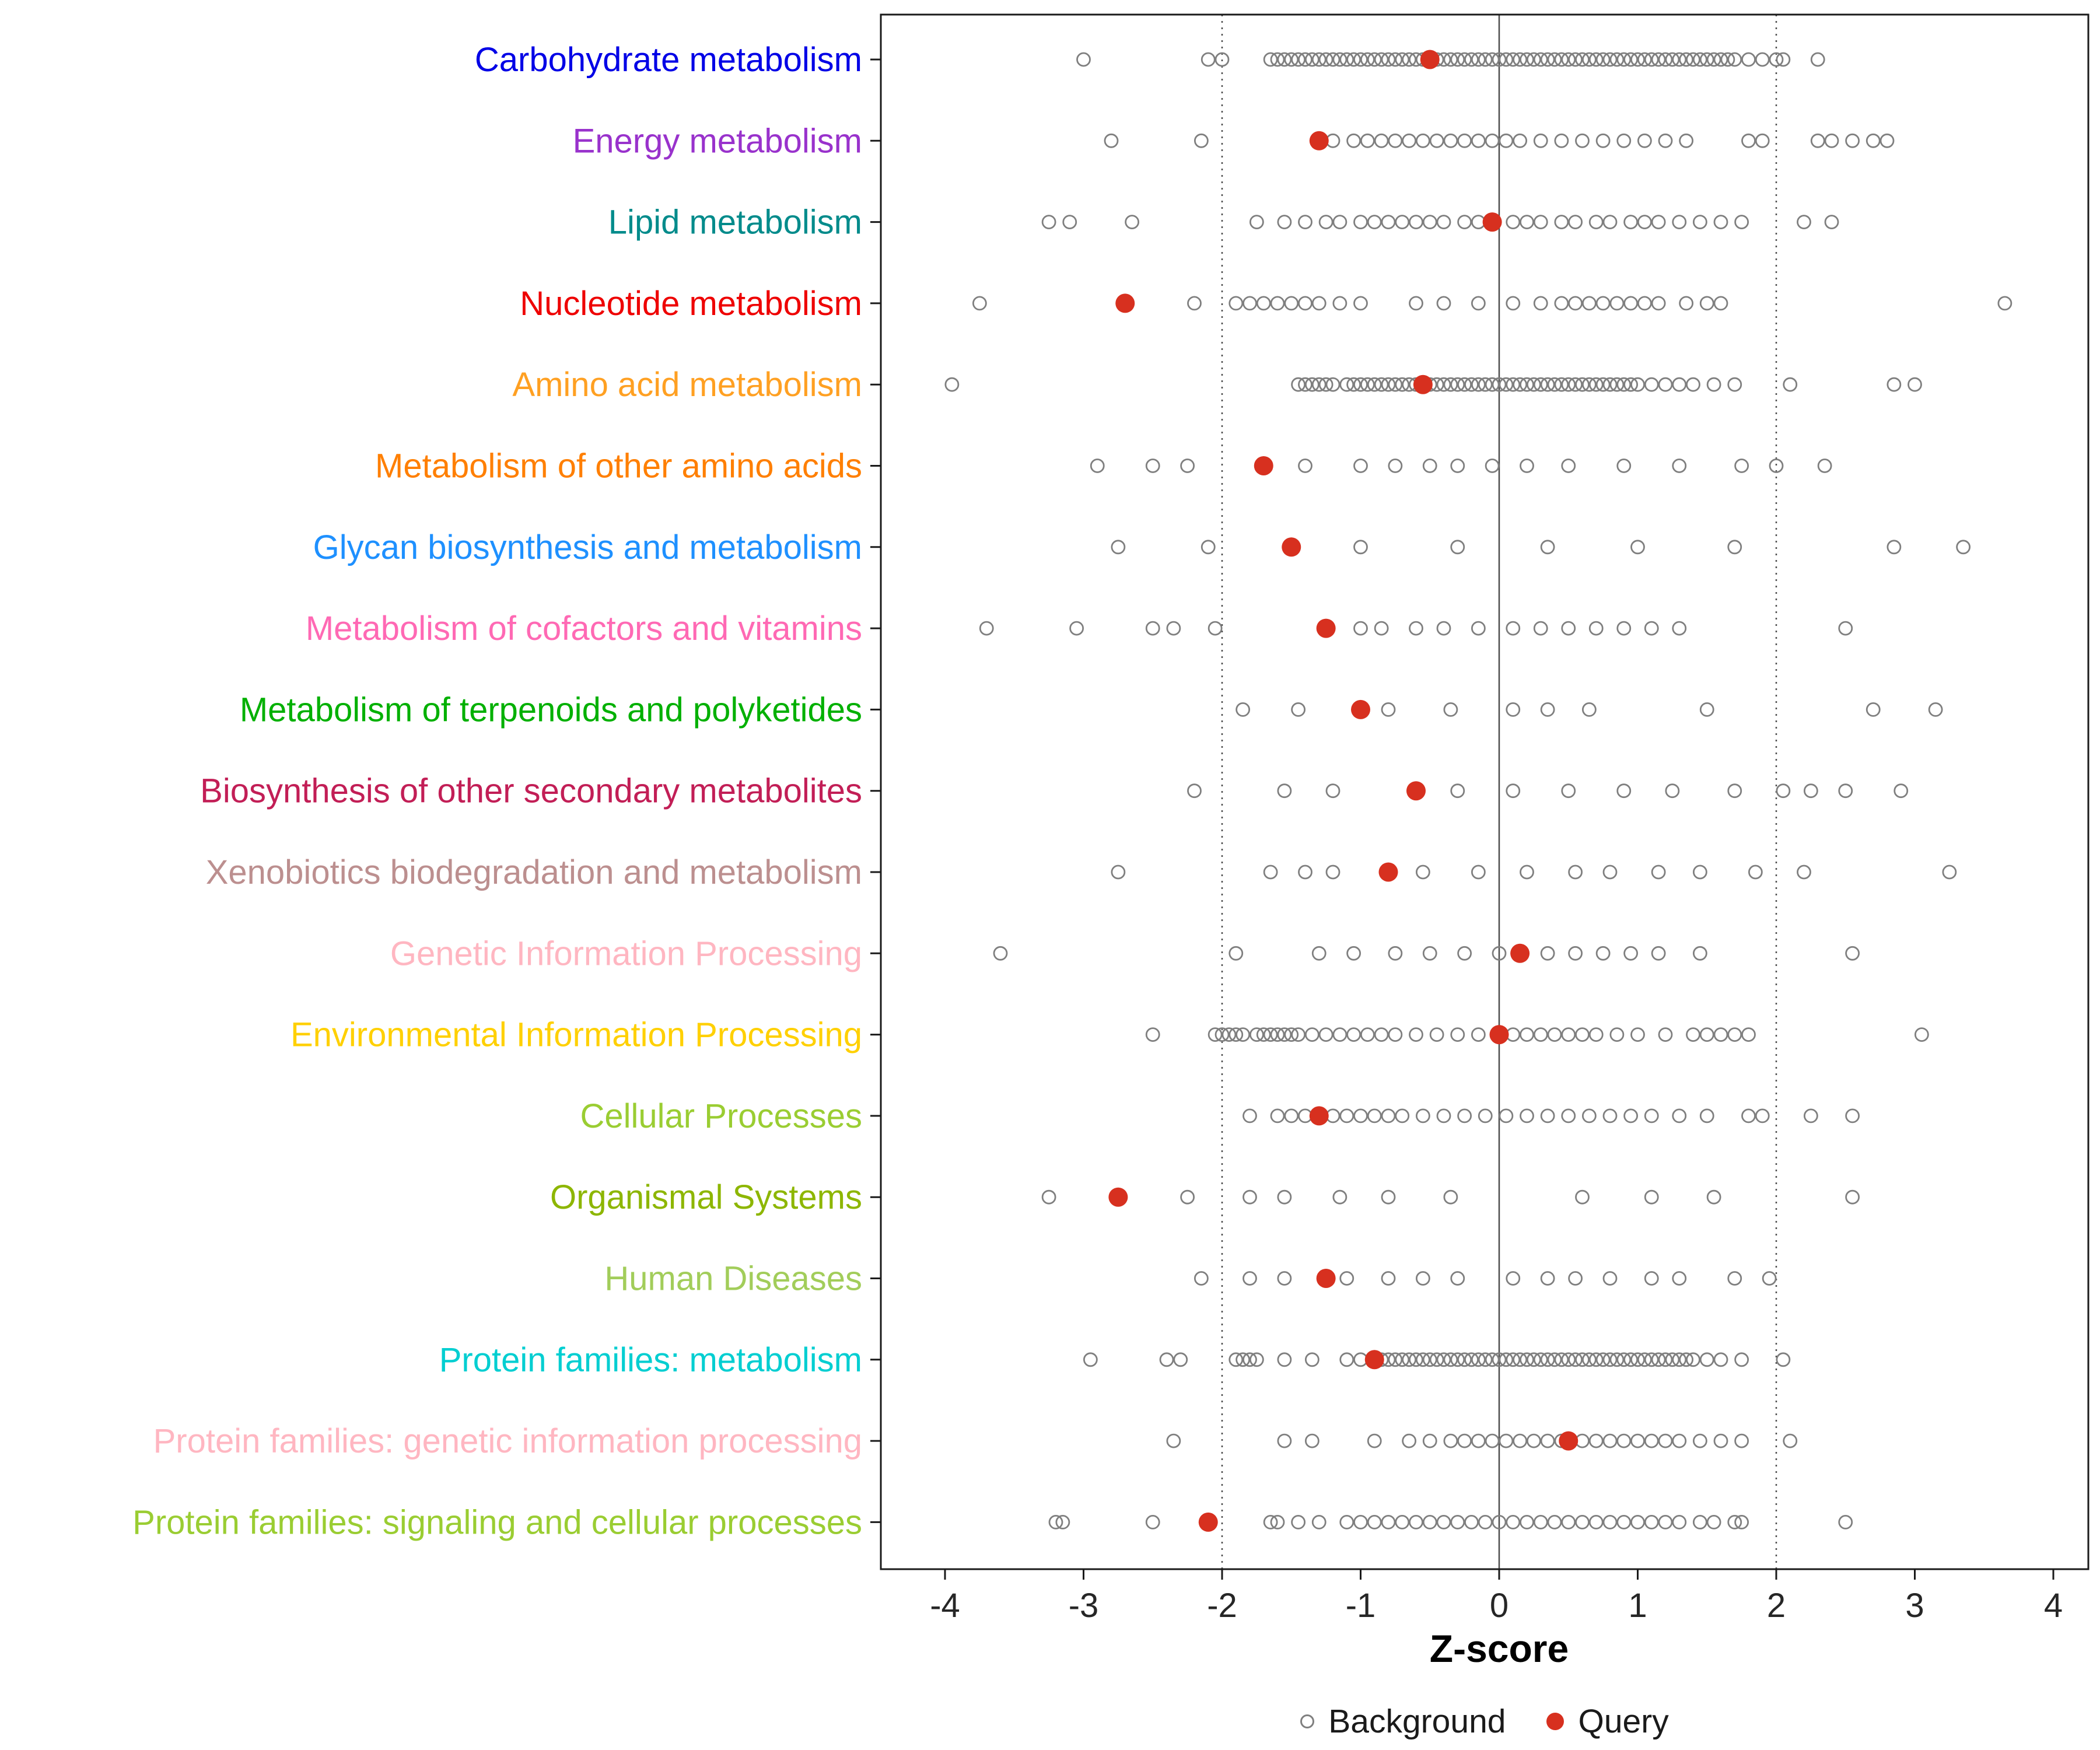 This screenshot has height=1750, width=2100. I want to click on x-tick-label: -4, so click(945, 1606).